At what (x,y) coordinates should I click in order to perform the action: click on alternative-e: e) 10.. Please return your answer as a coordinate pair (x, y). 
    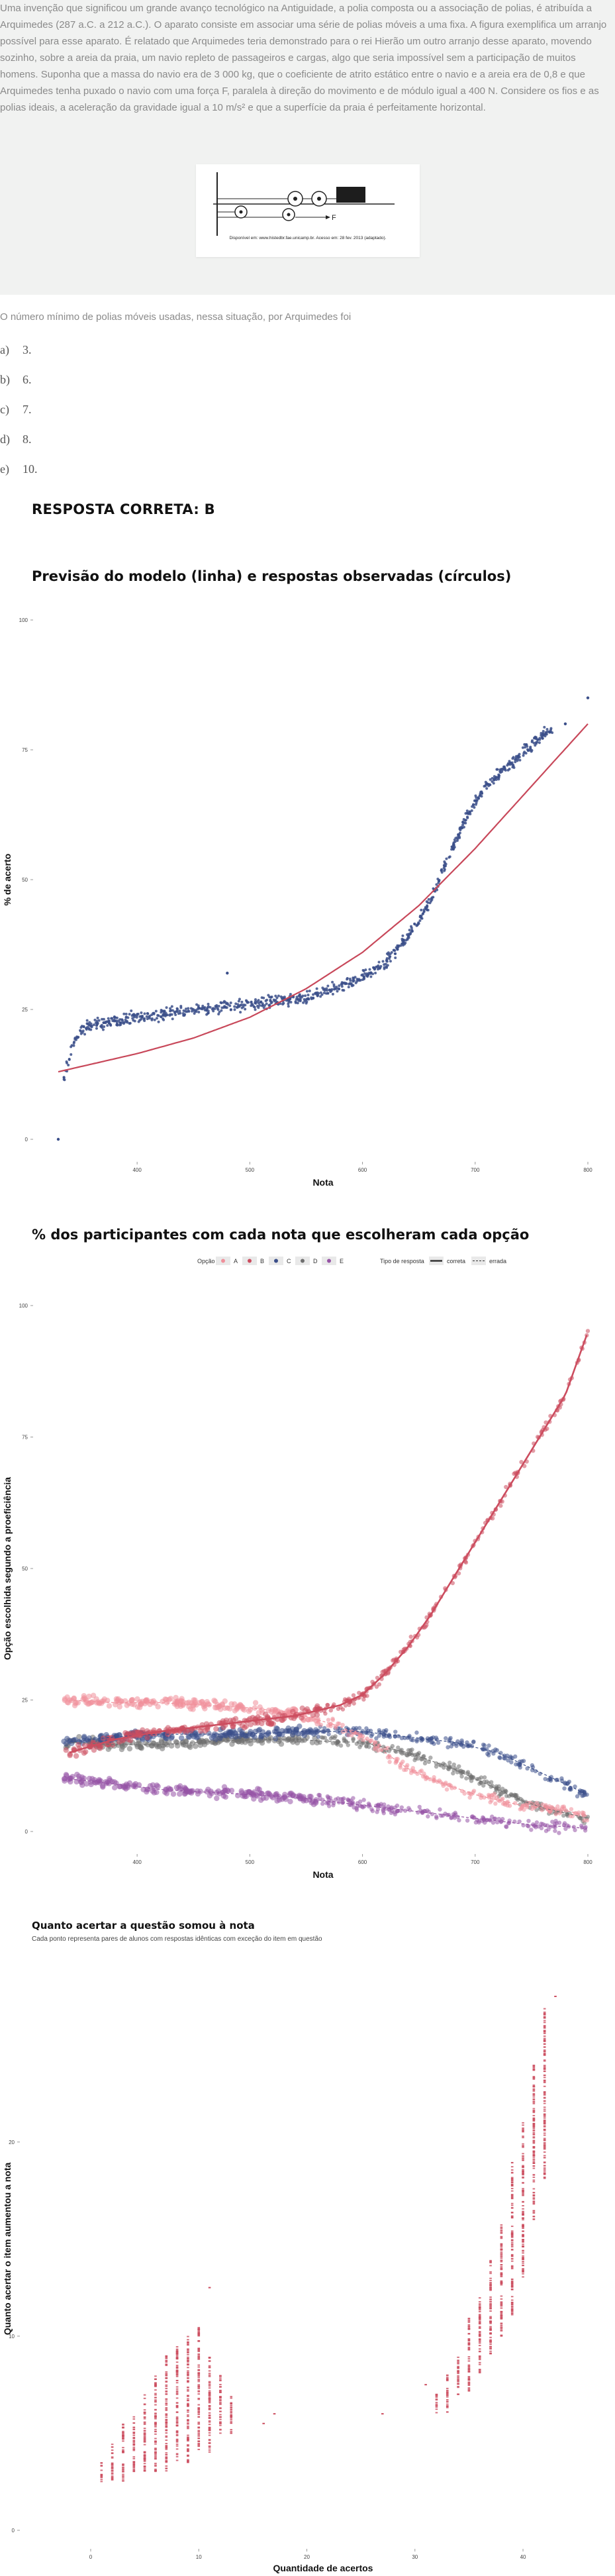
    Looking at the image, I should click on (19, 477).